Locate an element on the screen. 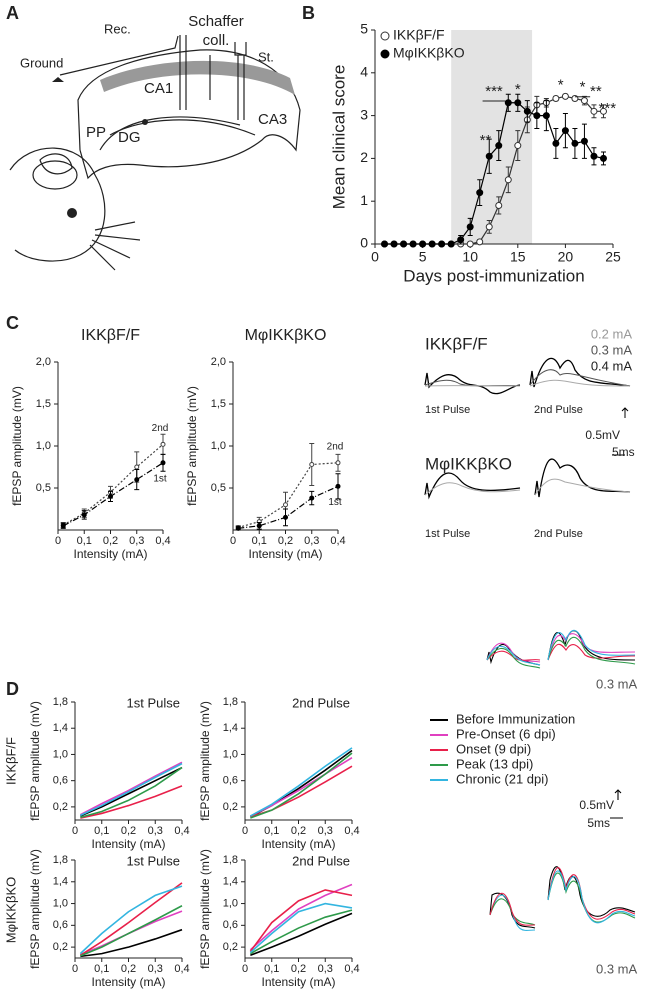 Image resolution: width=649 pixels, height=992 pixels. significance-label: *** is located at coordinates (608, 108).